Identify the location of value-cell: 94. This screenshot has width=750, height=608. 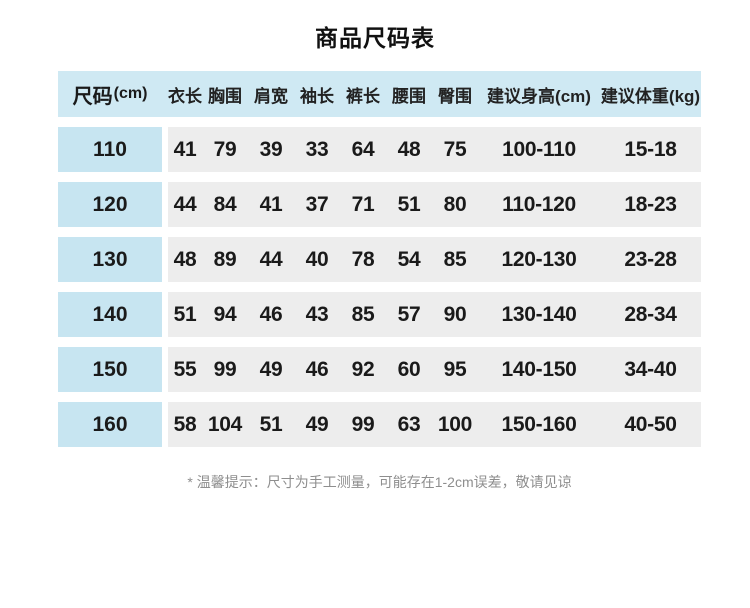
(225, 314).